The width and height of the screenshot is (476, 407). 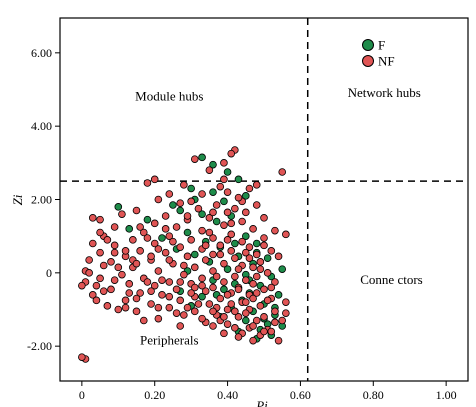 I want to click on y-tick-label: 4.00, so click(x=41, y=126).